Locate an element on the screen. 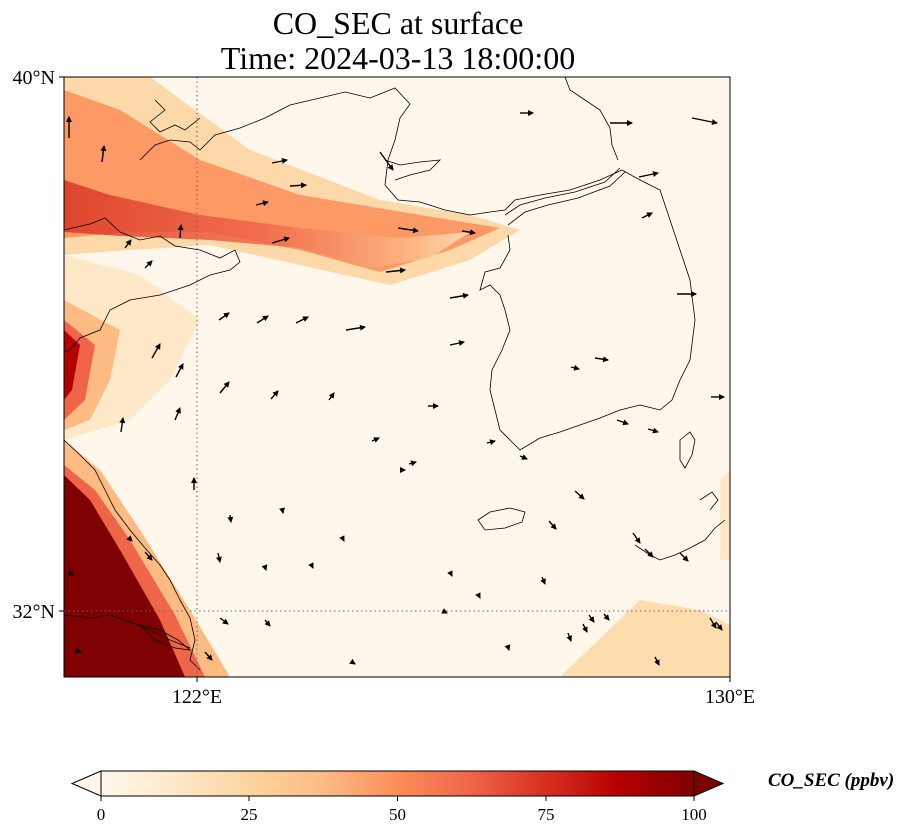 The height and width of the screenshot is (836, 916). colorbar-gradient is located at coordinates (397, 783).